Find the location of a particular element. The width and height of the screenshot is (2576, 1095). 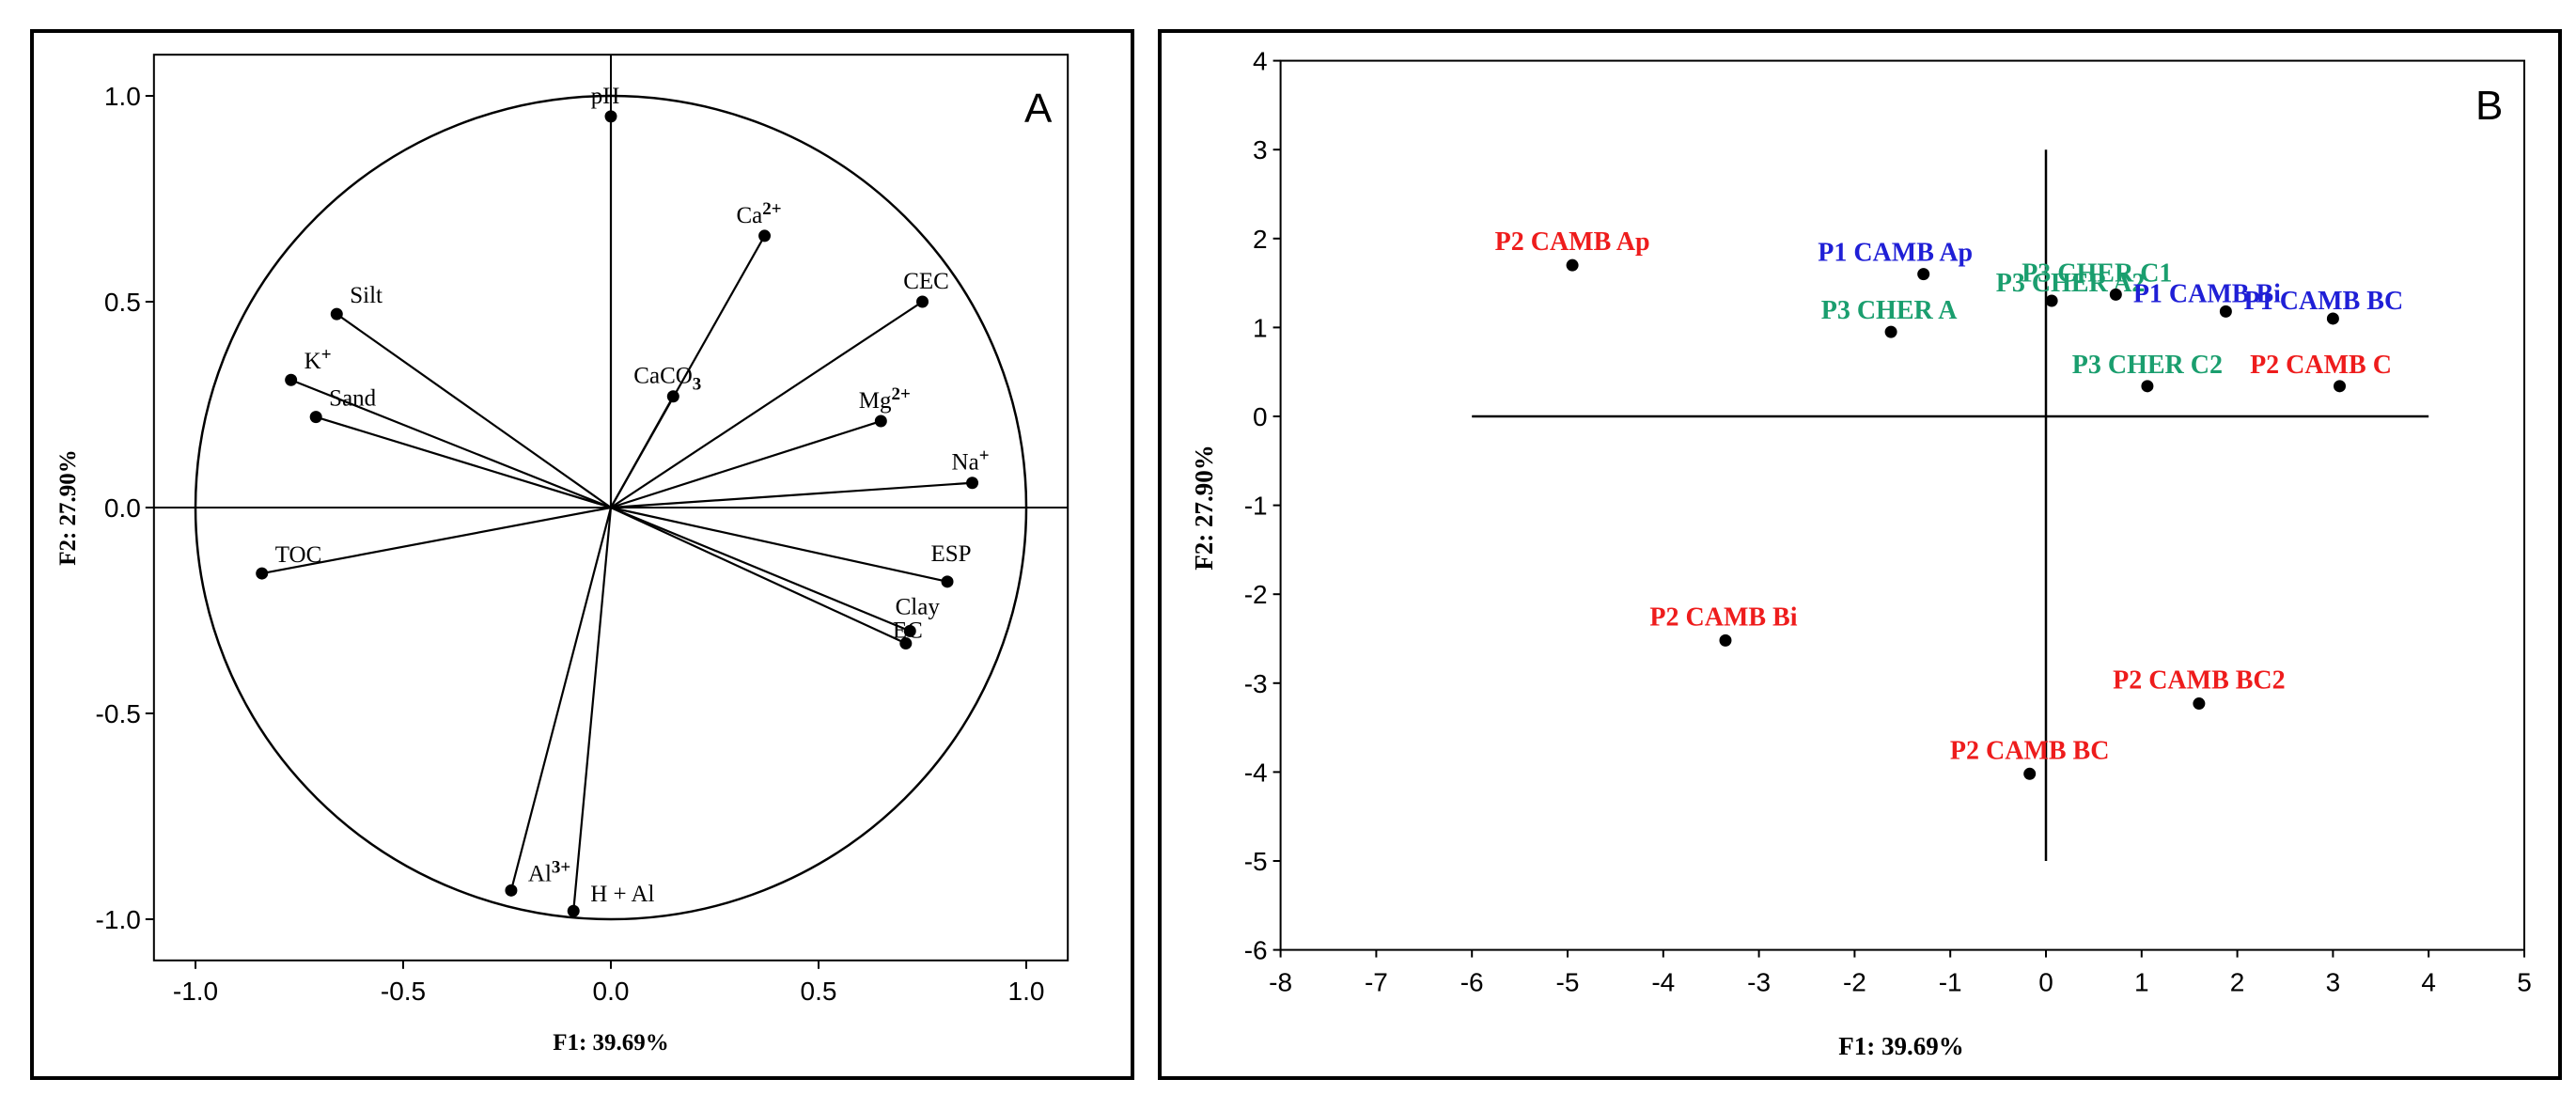

panel-a-x-tick-label: -1.0 is located at coordinates (195, 992).